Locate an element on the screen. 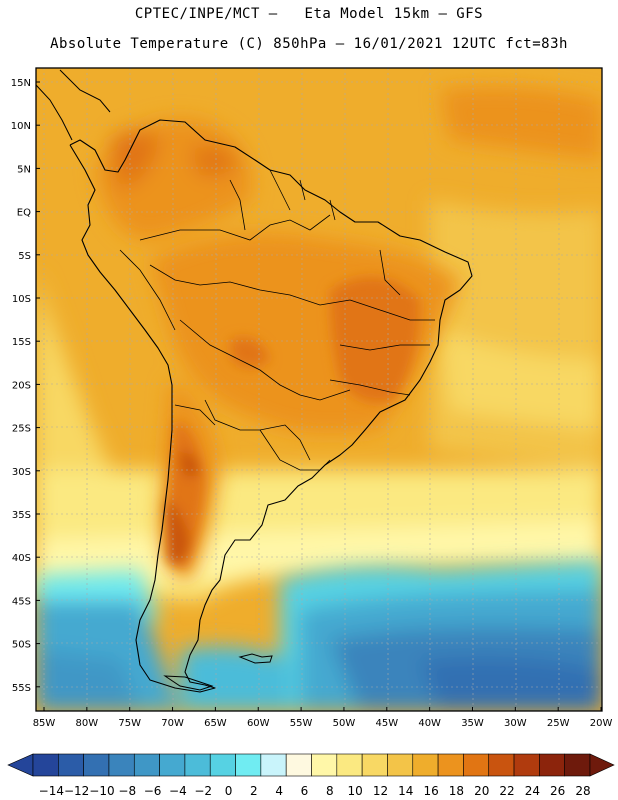  colorbar-label: 4 is located at coordinates (279, 791).